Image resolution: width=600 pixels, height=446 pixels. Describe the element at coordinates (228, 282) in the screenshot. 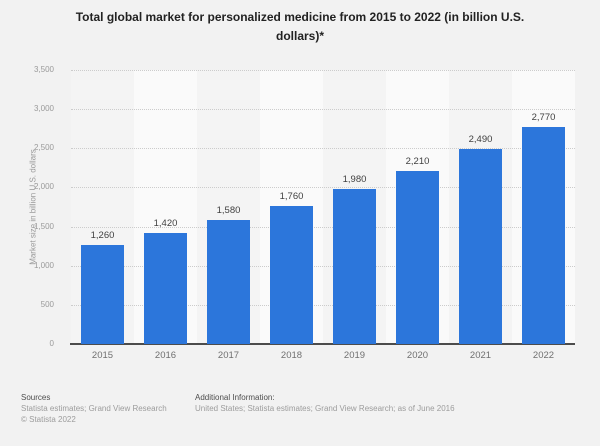

I see `bar-2017` at that location.